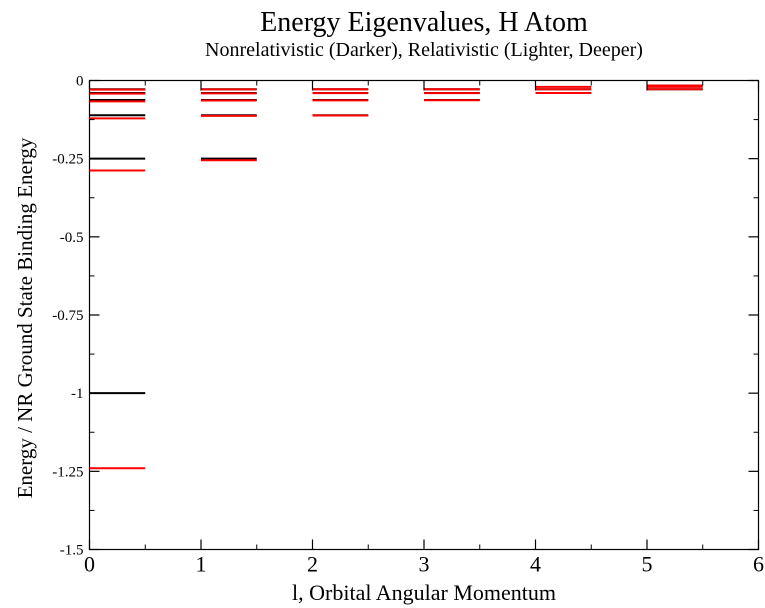 The width and height of the screenshot is (765, 608). I want to click on x-tick-label: 1, so click(201, 564).